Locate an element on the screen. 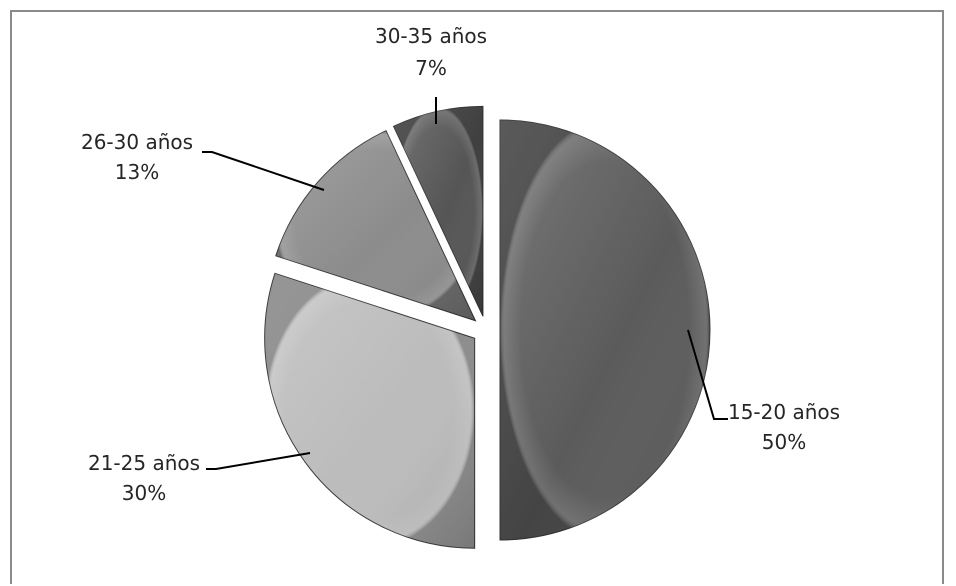  slice-21-25-anos is located at coordinates (370, 410).